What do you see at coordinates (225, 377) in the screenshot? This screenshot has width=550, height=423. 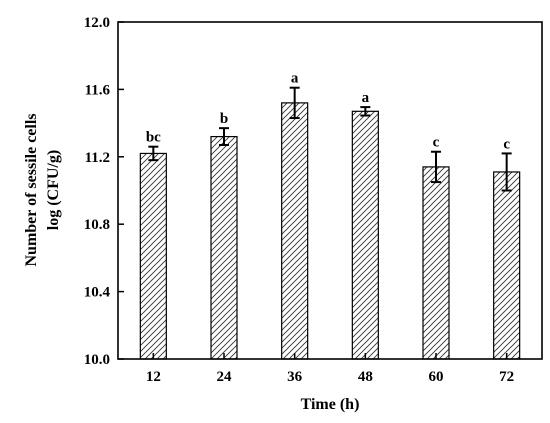 I see `x-tick-label: 24` at bounding box center [225, 377].